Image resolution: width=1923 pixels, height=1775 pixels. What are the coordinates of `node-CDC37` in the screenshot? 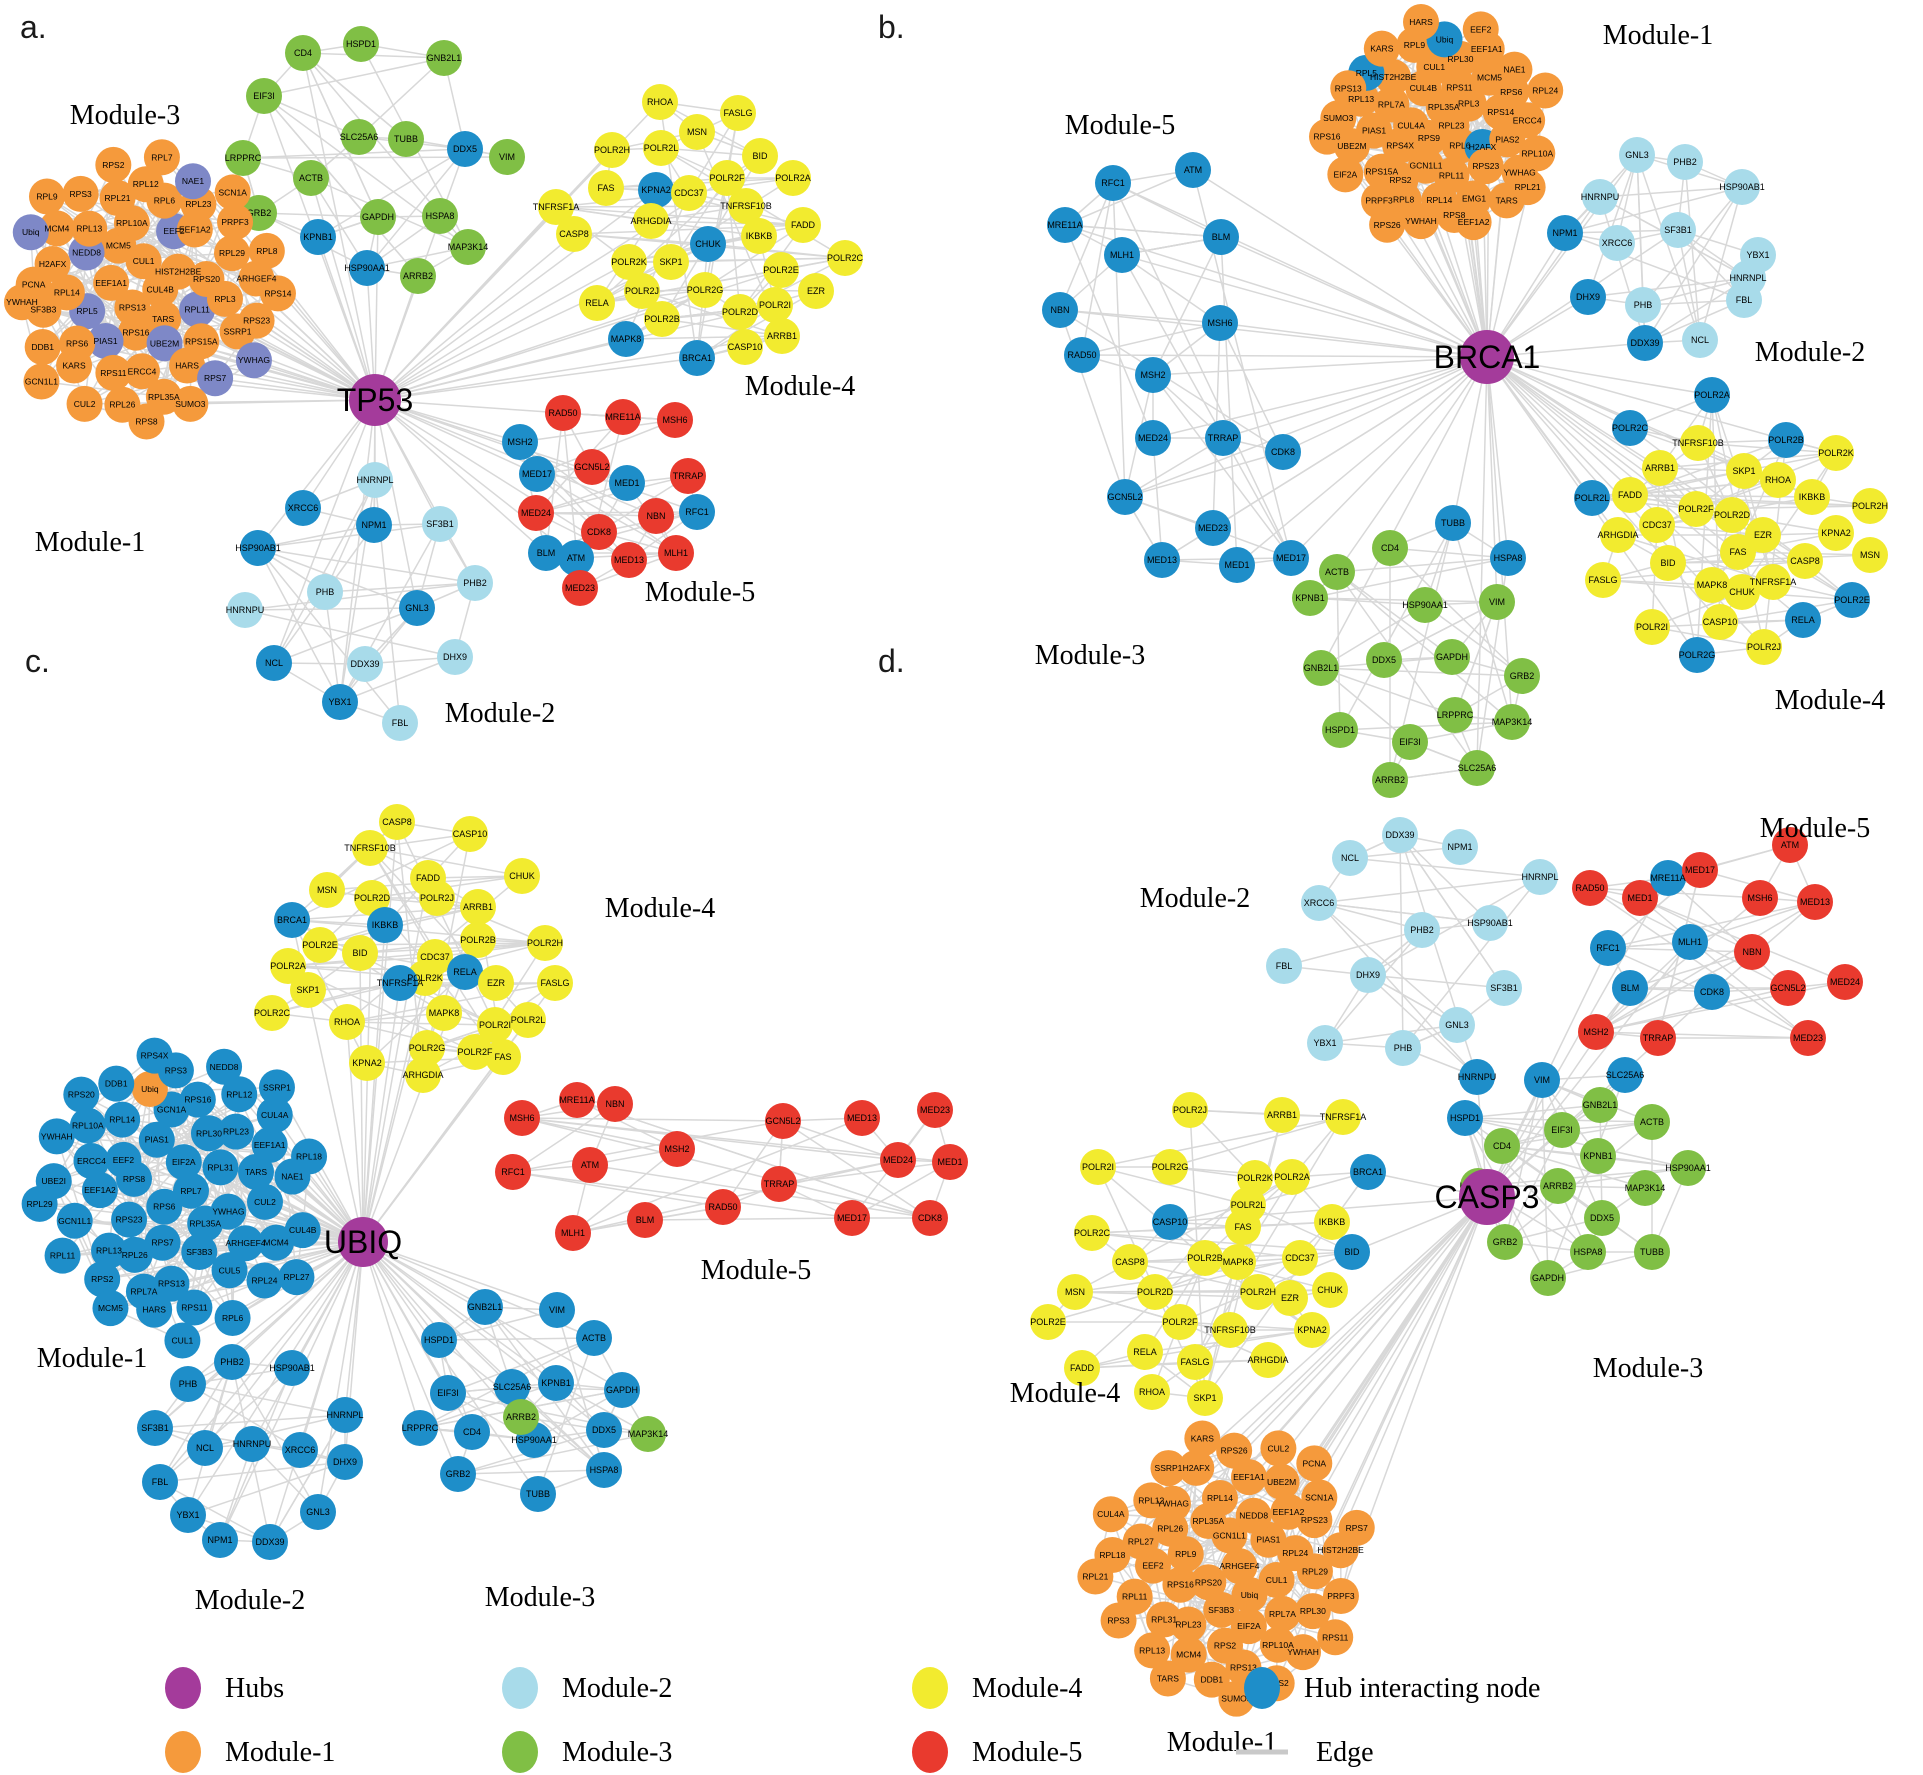 It's located at (1657, 525).